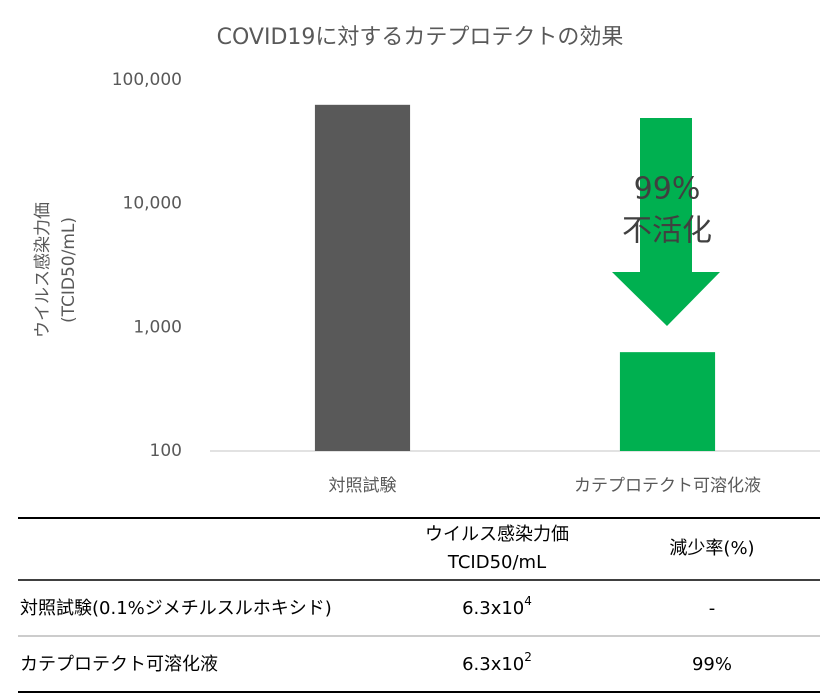 The height and width of the screenshot is (697, 840). Describe the element at coordinates (528, 657) in the screenshot. I see `value-exponent: 2` at that location.